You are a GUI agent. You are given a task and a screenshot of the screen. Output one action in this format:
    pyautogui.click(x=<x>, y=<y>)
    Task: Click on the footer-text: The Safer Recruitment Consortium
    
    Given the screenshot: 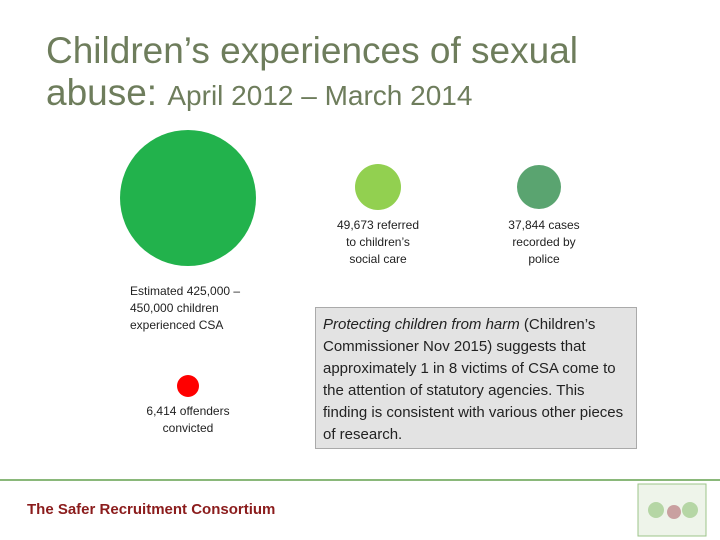 What is the action you would take?
    pyautogui.click(x=151, y=509)
    